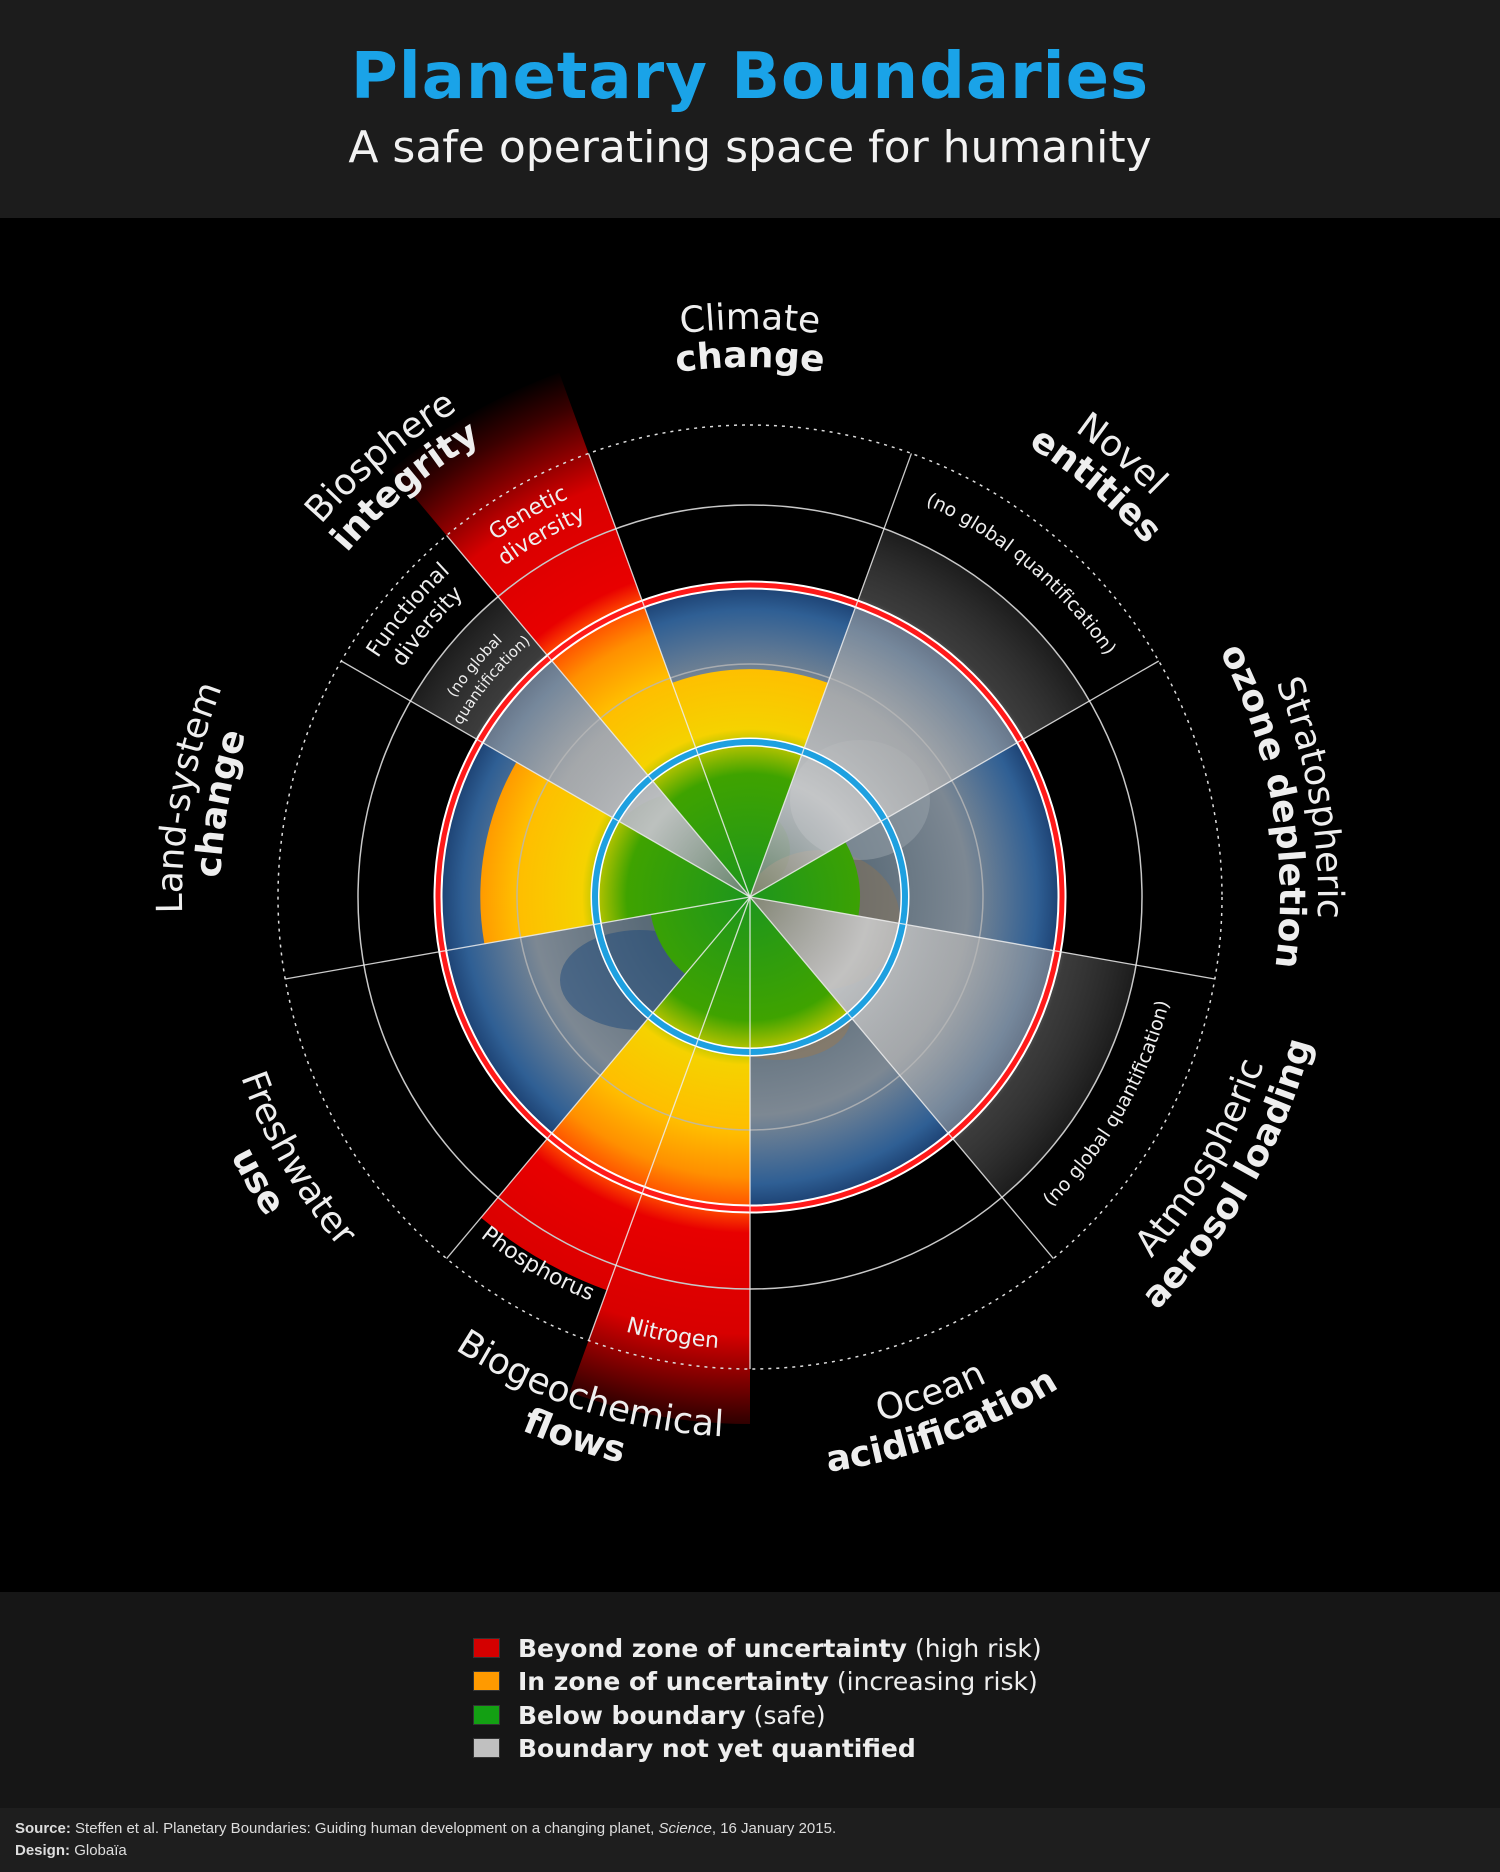 The height and width of the screenshot is (1872, 1500). What do you see at coordinates (717, 1748) in the screenshot?
I see `legend-label: Boundary not yet quantified` at bounding box center [717, 1748].